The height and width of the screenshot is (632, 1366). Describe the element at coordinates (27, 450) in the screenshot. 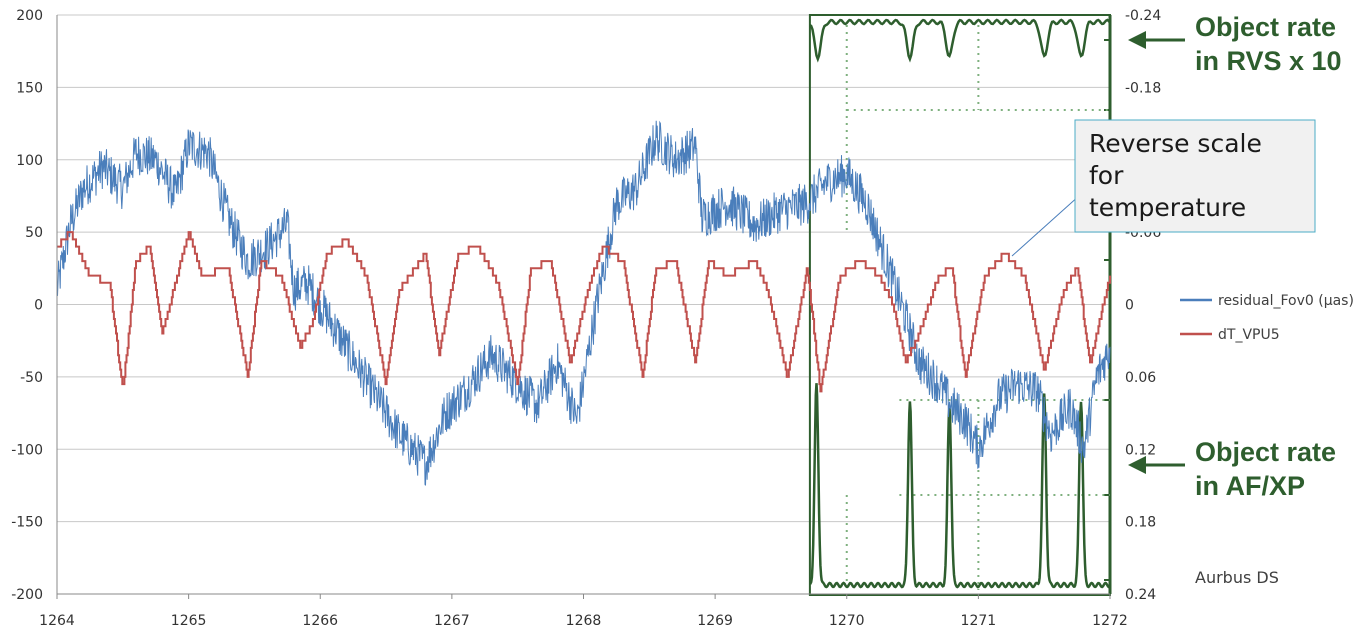

I see `y-left-tick-label: -100` at that location.